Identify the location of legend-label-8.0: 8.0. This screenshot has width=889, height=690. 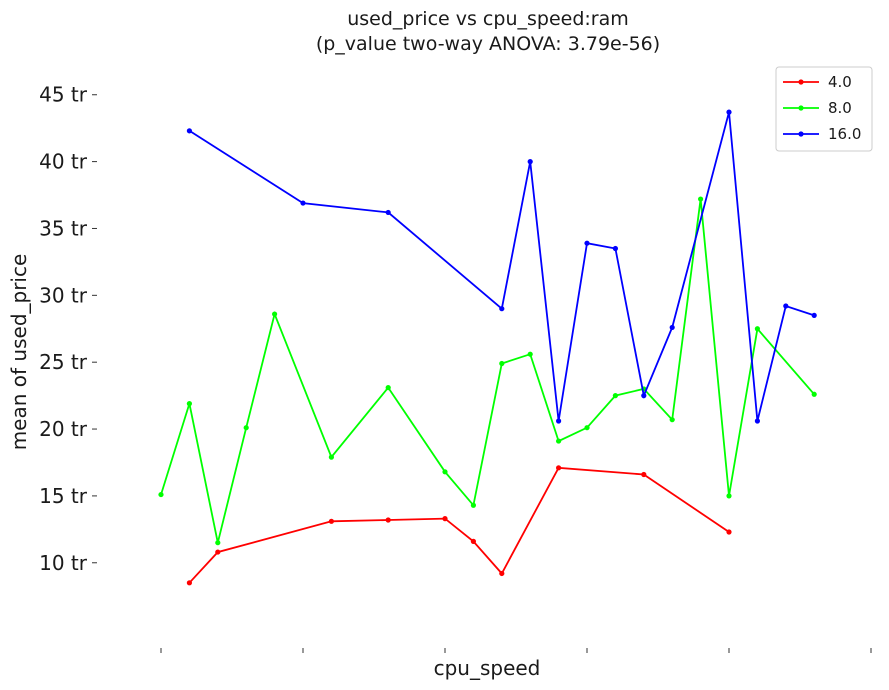
(840, 108).